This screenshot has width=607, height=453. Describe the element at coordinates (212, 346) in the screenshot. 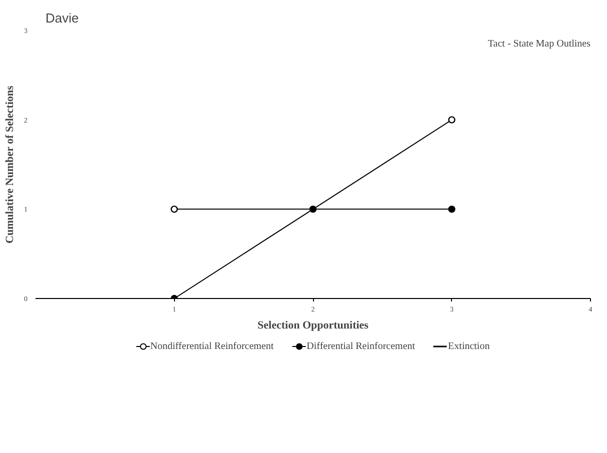

I see `legend-label: Nondifferential Reinforcement` at that location.